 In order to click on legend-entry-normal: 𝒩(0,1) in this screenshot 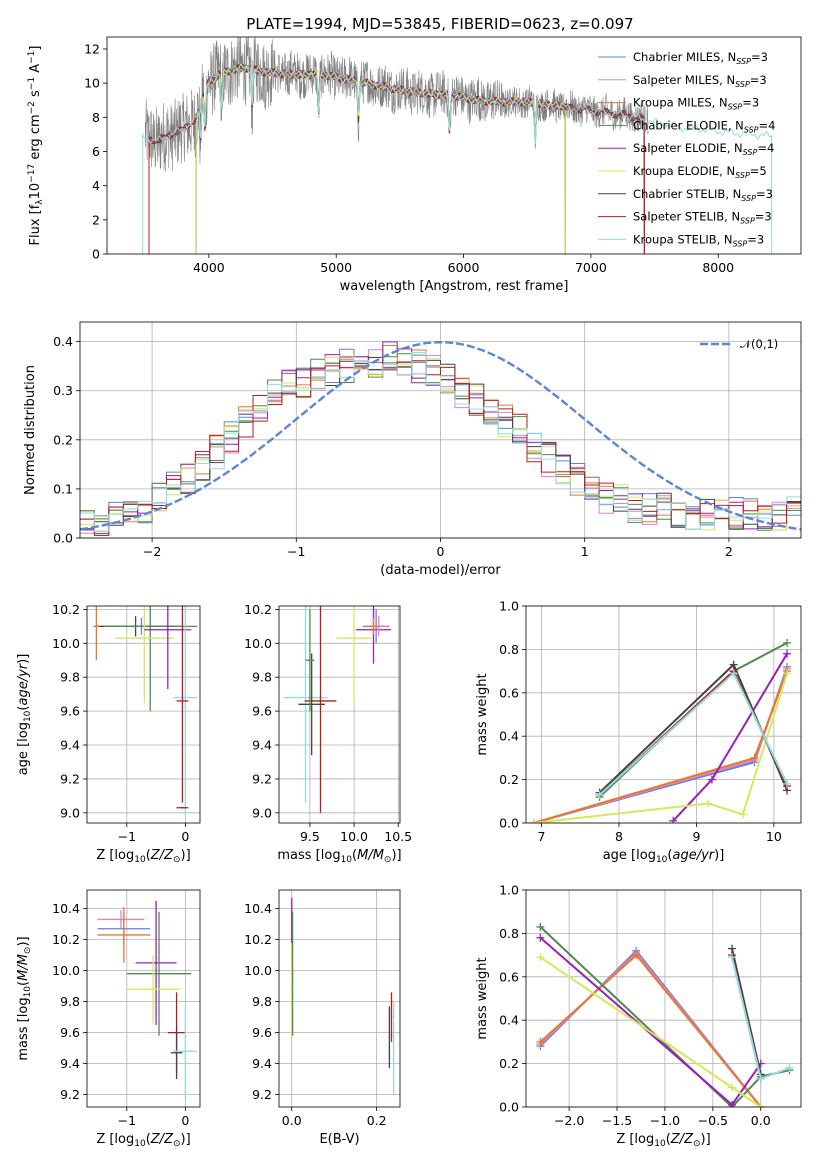, I will do `click(759, 344)`.